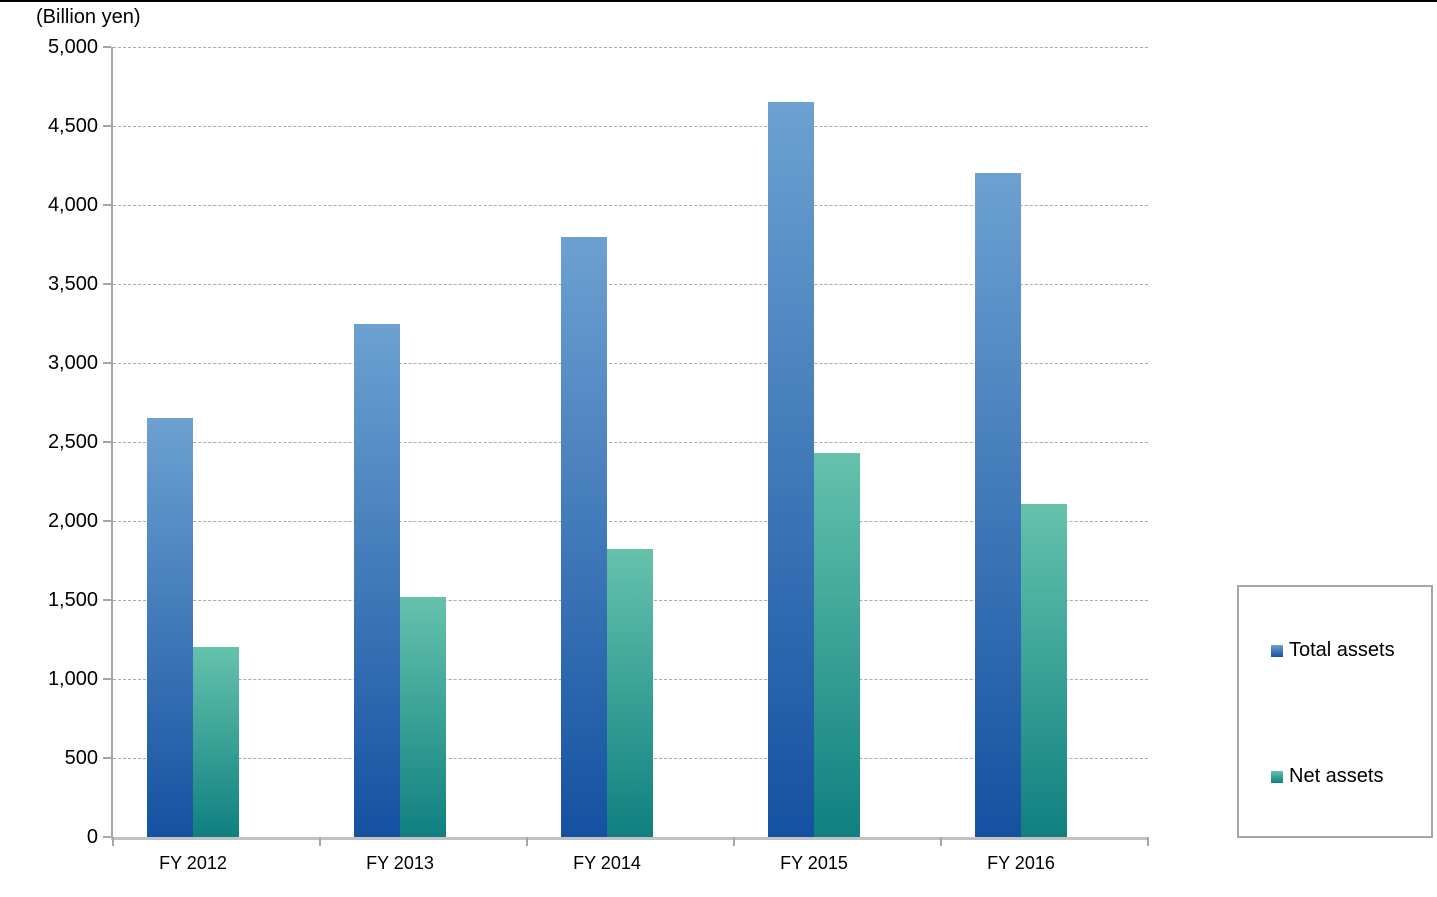 Image resolution: width=1437 pixels, height=897 pixels. Describe the element at coordinates (216, 742) in the screenshot. I see `bar-net-assets-fy-2012` at that location.